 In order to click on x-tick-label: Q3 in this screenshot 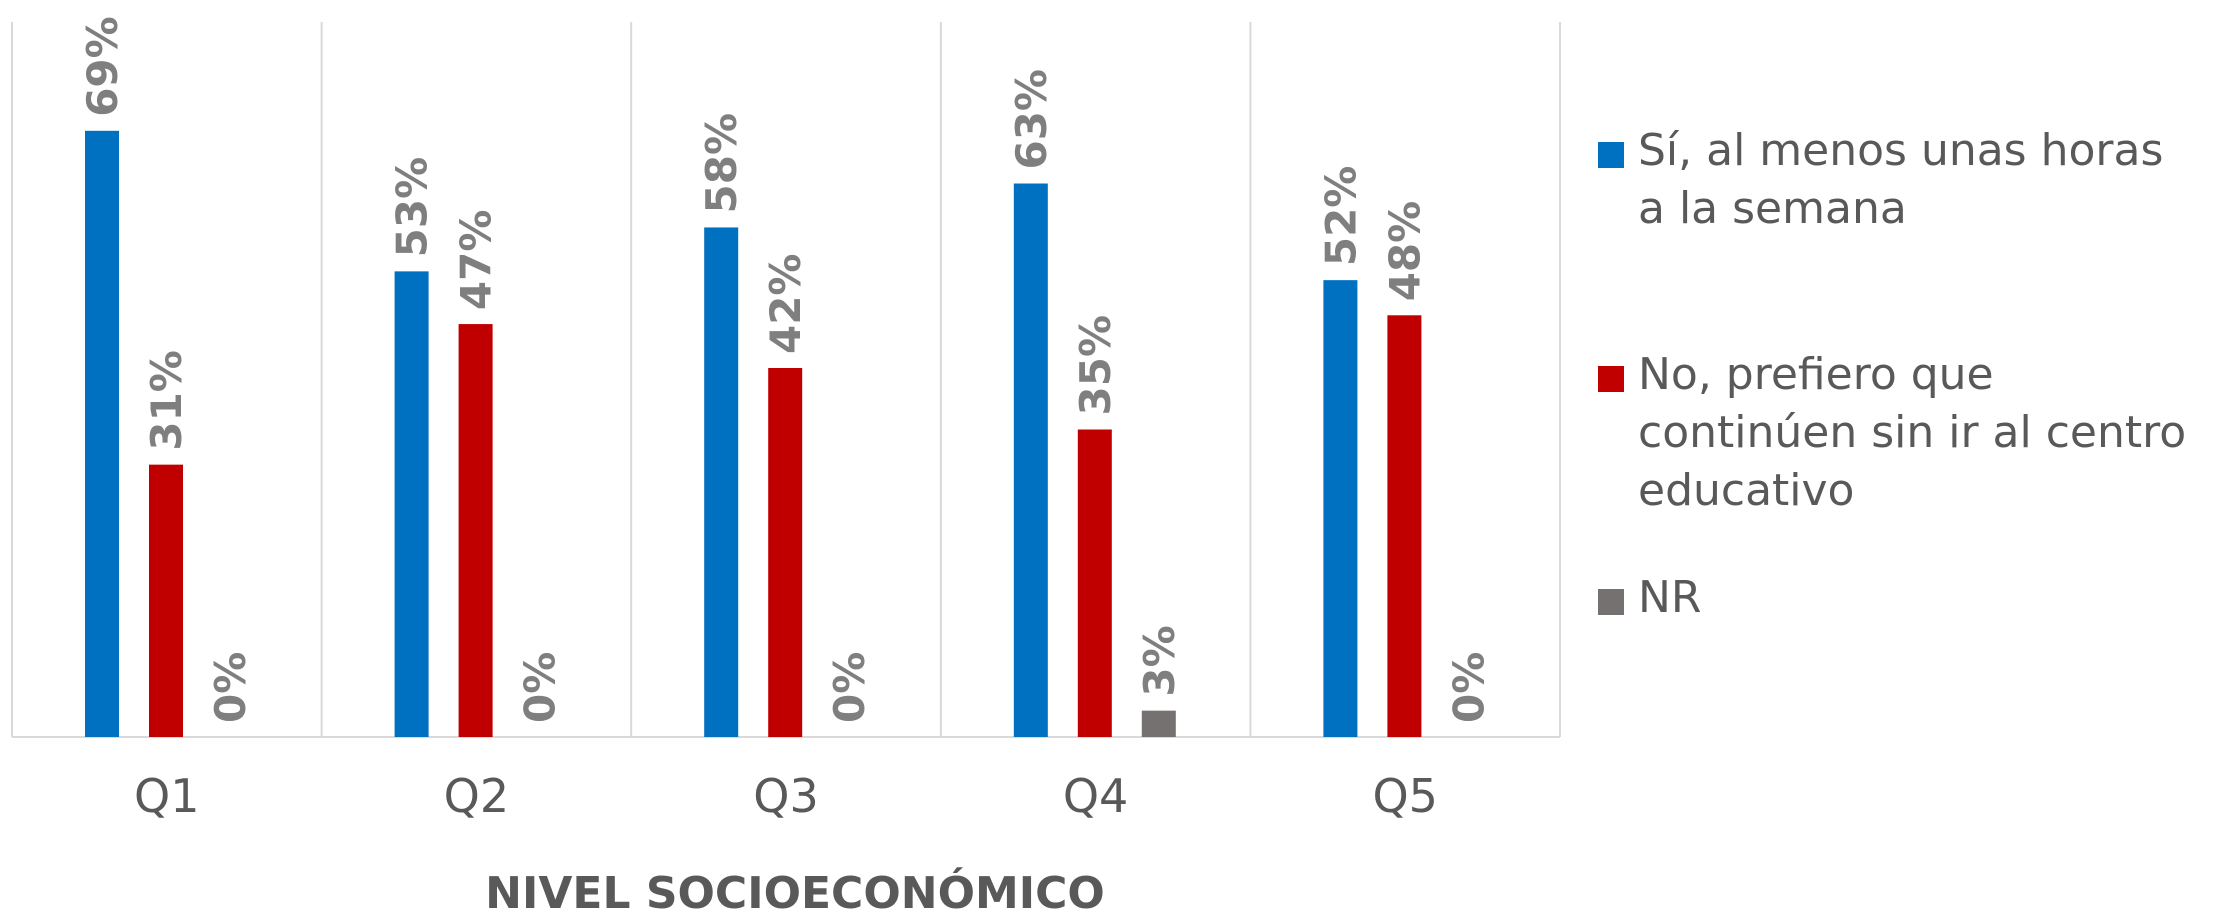, I will do `click(785, 796)`.